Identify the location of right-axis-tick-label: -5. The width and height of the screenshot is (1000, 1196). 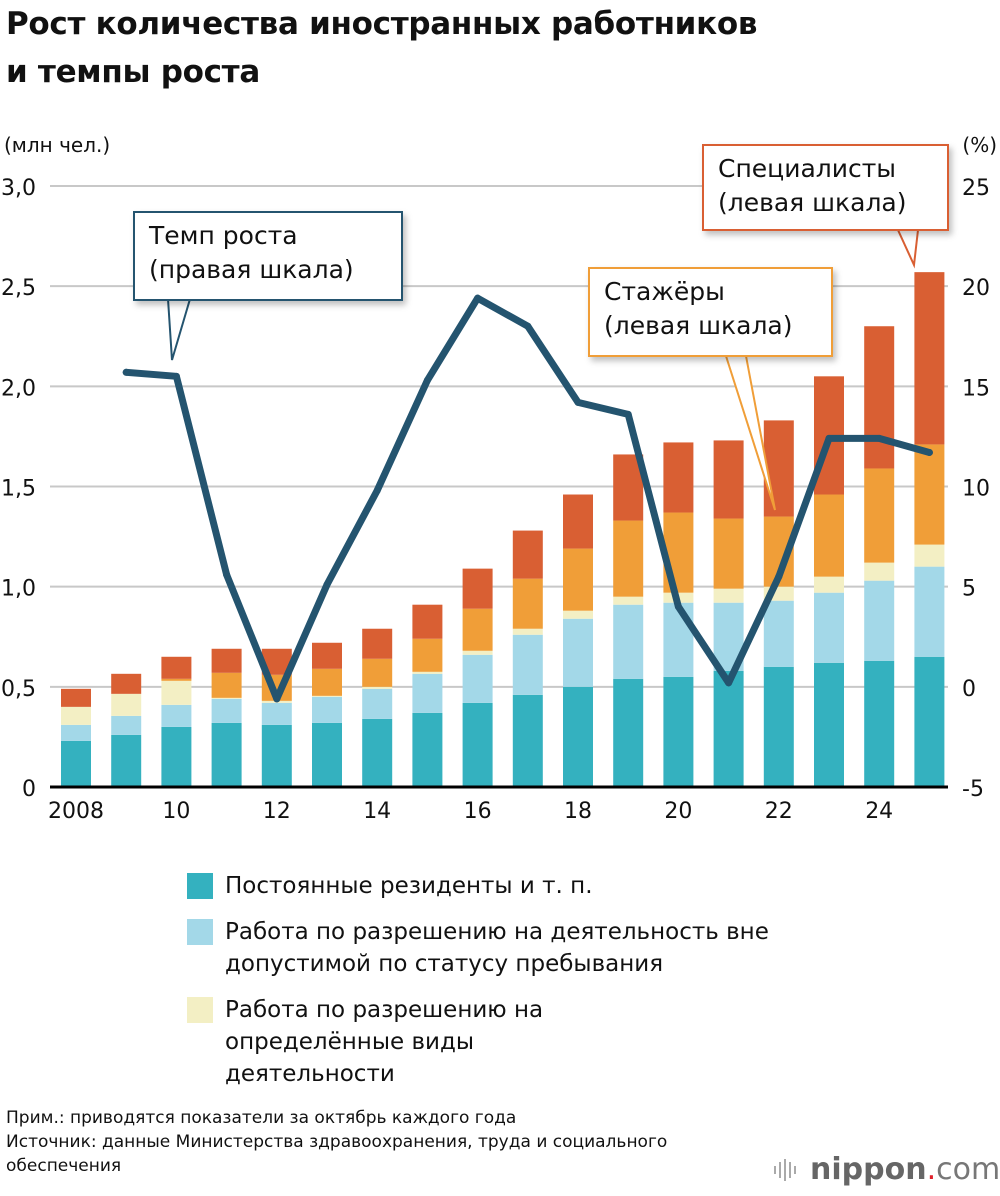
(973, 789).